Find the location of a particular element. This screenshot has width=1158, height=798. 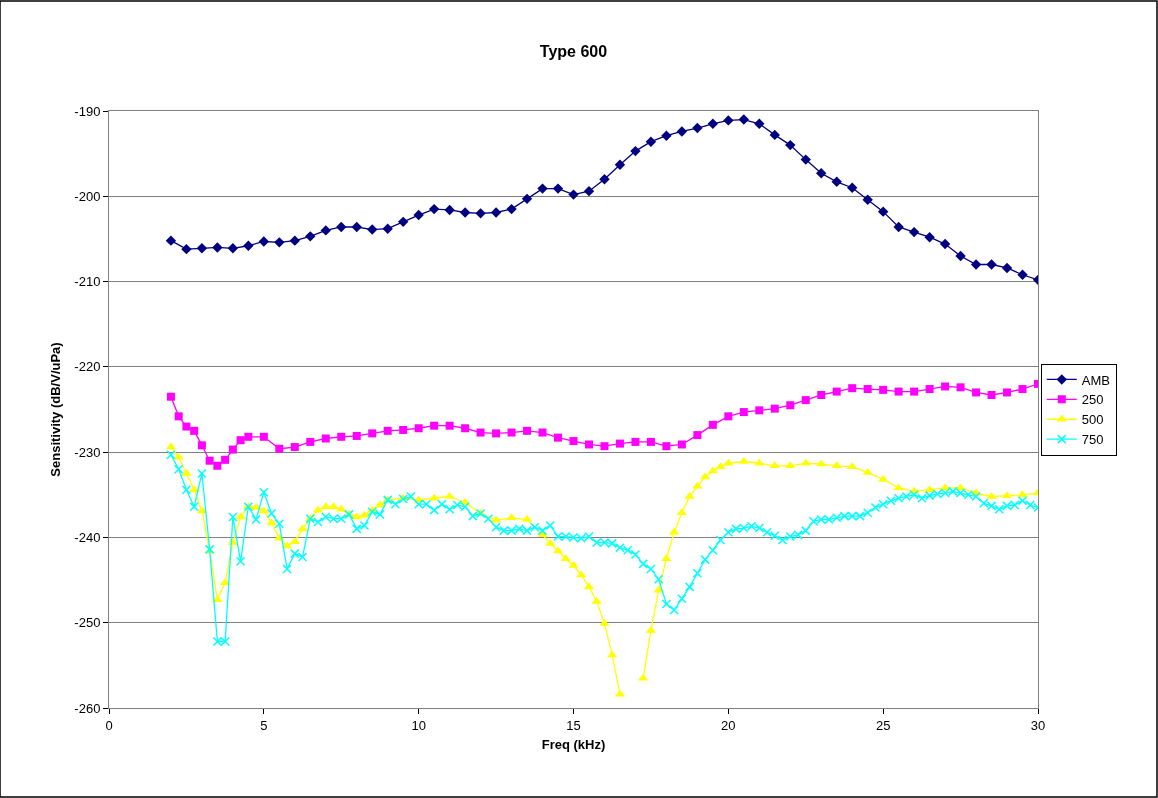

legend-label: AMB is located at coordinates (1095, 380).